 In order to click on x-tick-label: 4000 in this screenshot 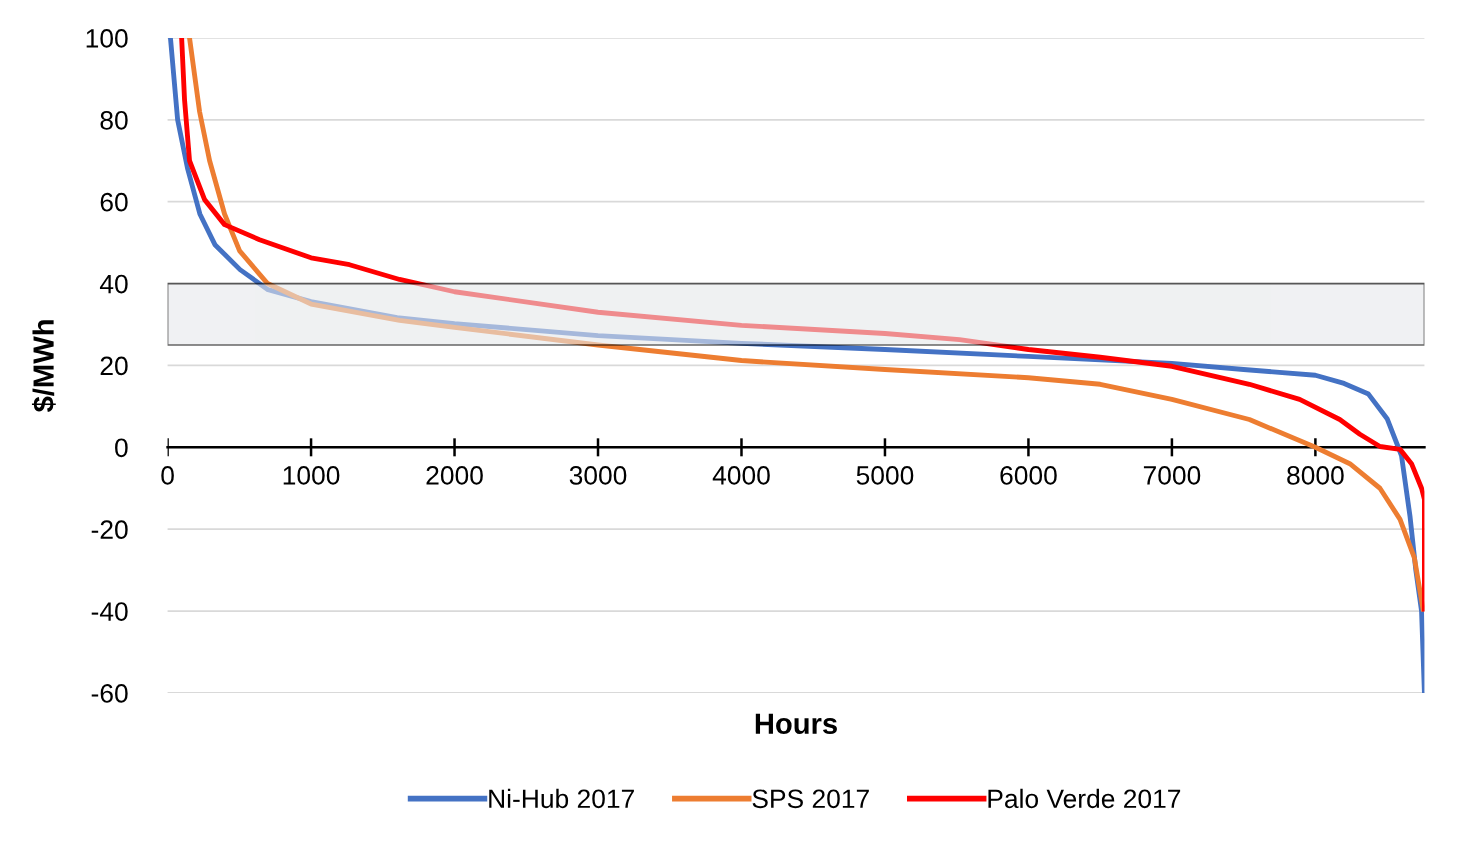, I will do `click(741, 475)`.